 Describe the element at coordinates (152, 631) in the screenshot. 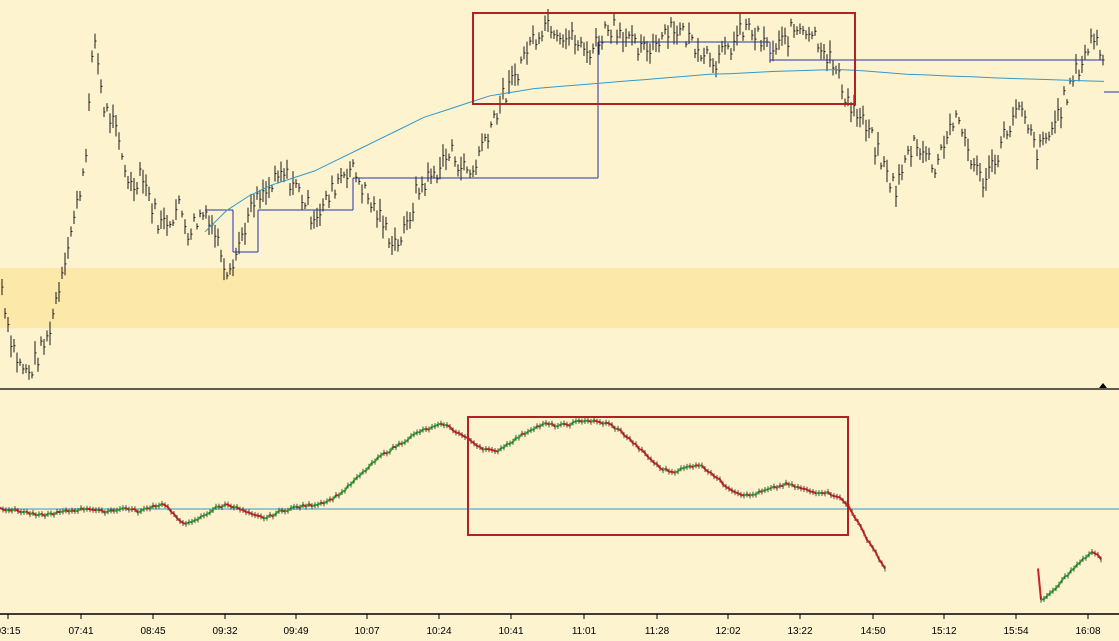

I see `x-tick-label: 08:45` at that location.